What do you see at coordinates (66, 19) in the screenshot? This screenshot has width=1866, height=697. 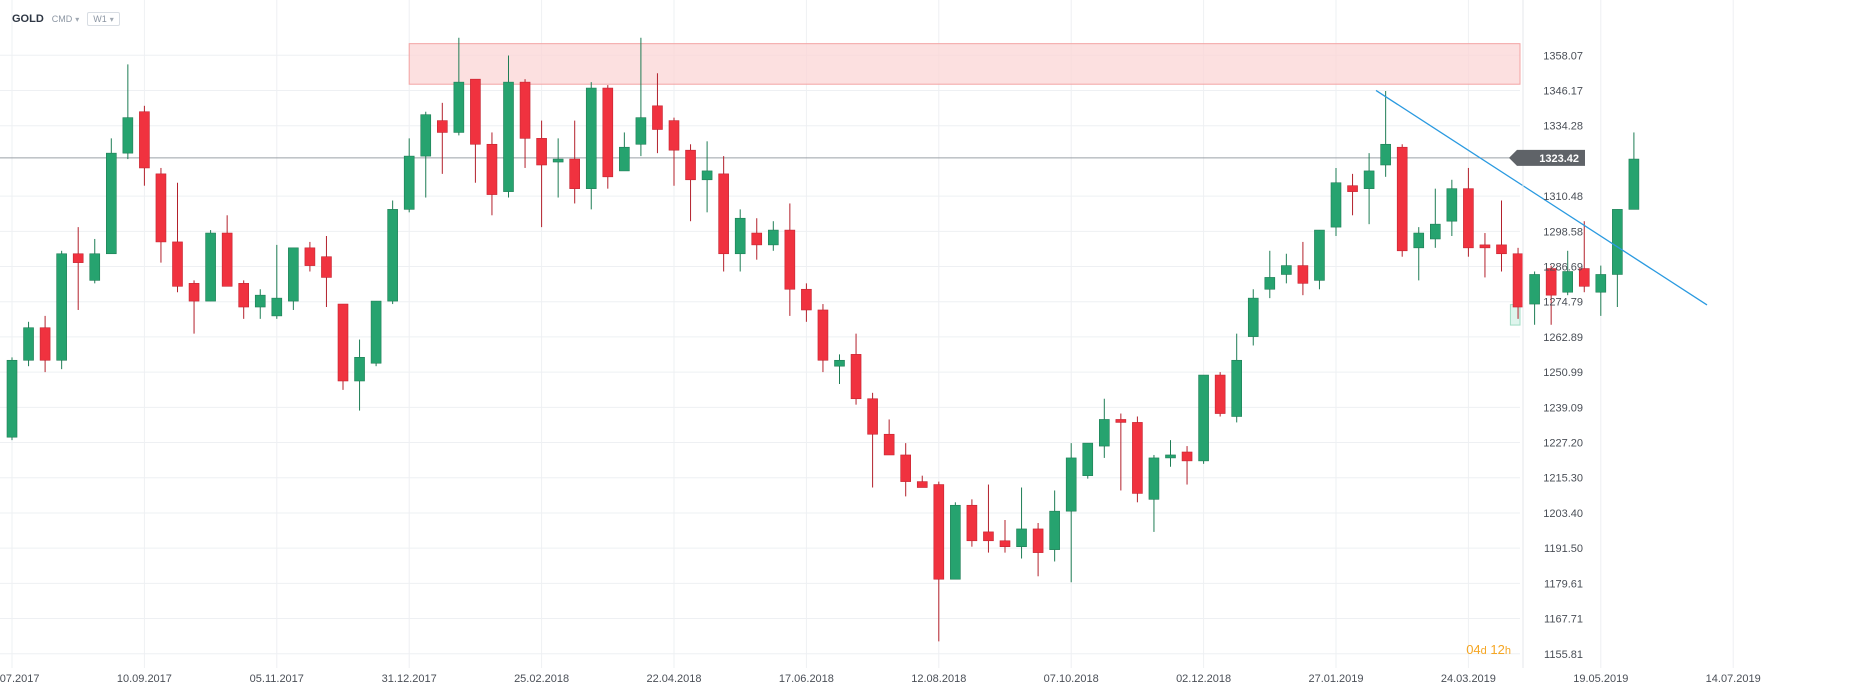 I see `asset-class-selector: CMD ▾` at bounding box center [66, 19].